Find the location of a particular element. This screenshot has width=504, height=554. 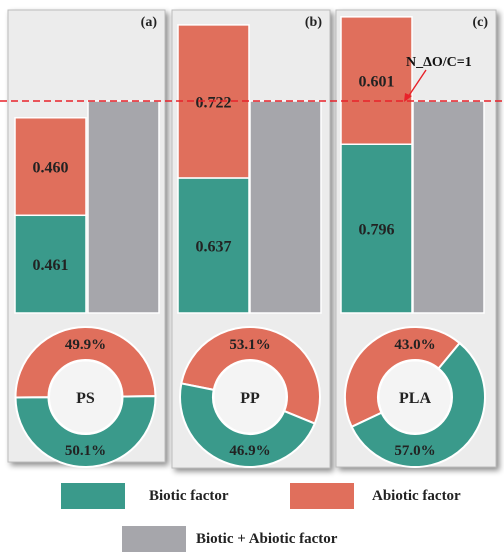

bar-ps-combined is located at coordinates (123, 207).